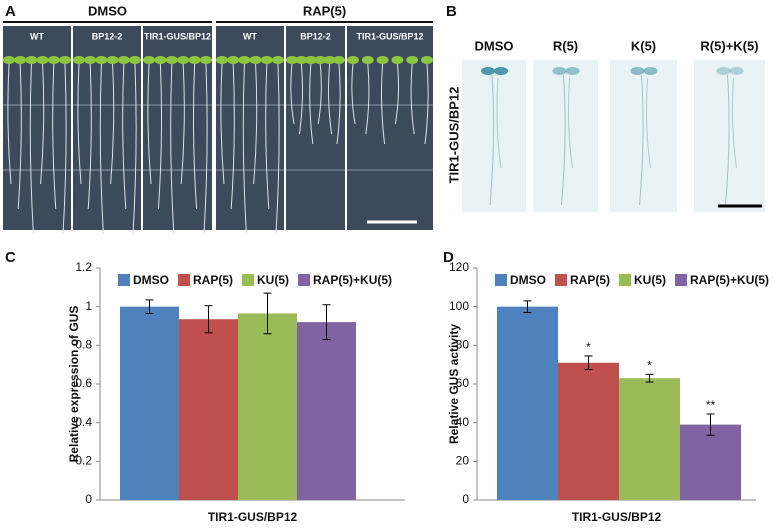 This screenshot has height=528, width=773. I want to click on y-tick-label: 120, so click(459, 267).